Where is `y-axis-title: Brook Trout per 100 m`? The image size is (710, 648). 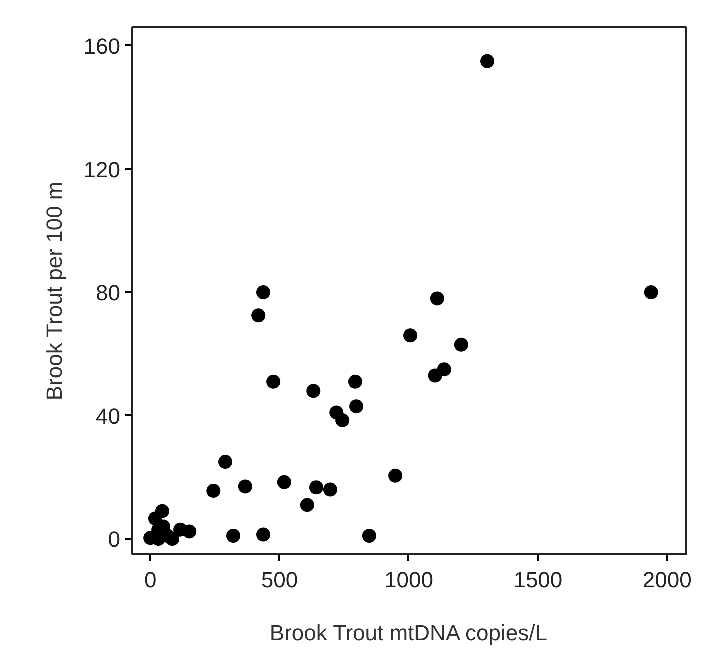 y-axis-title: Brook Trout per 100 m is located at coordinates (54, 291).